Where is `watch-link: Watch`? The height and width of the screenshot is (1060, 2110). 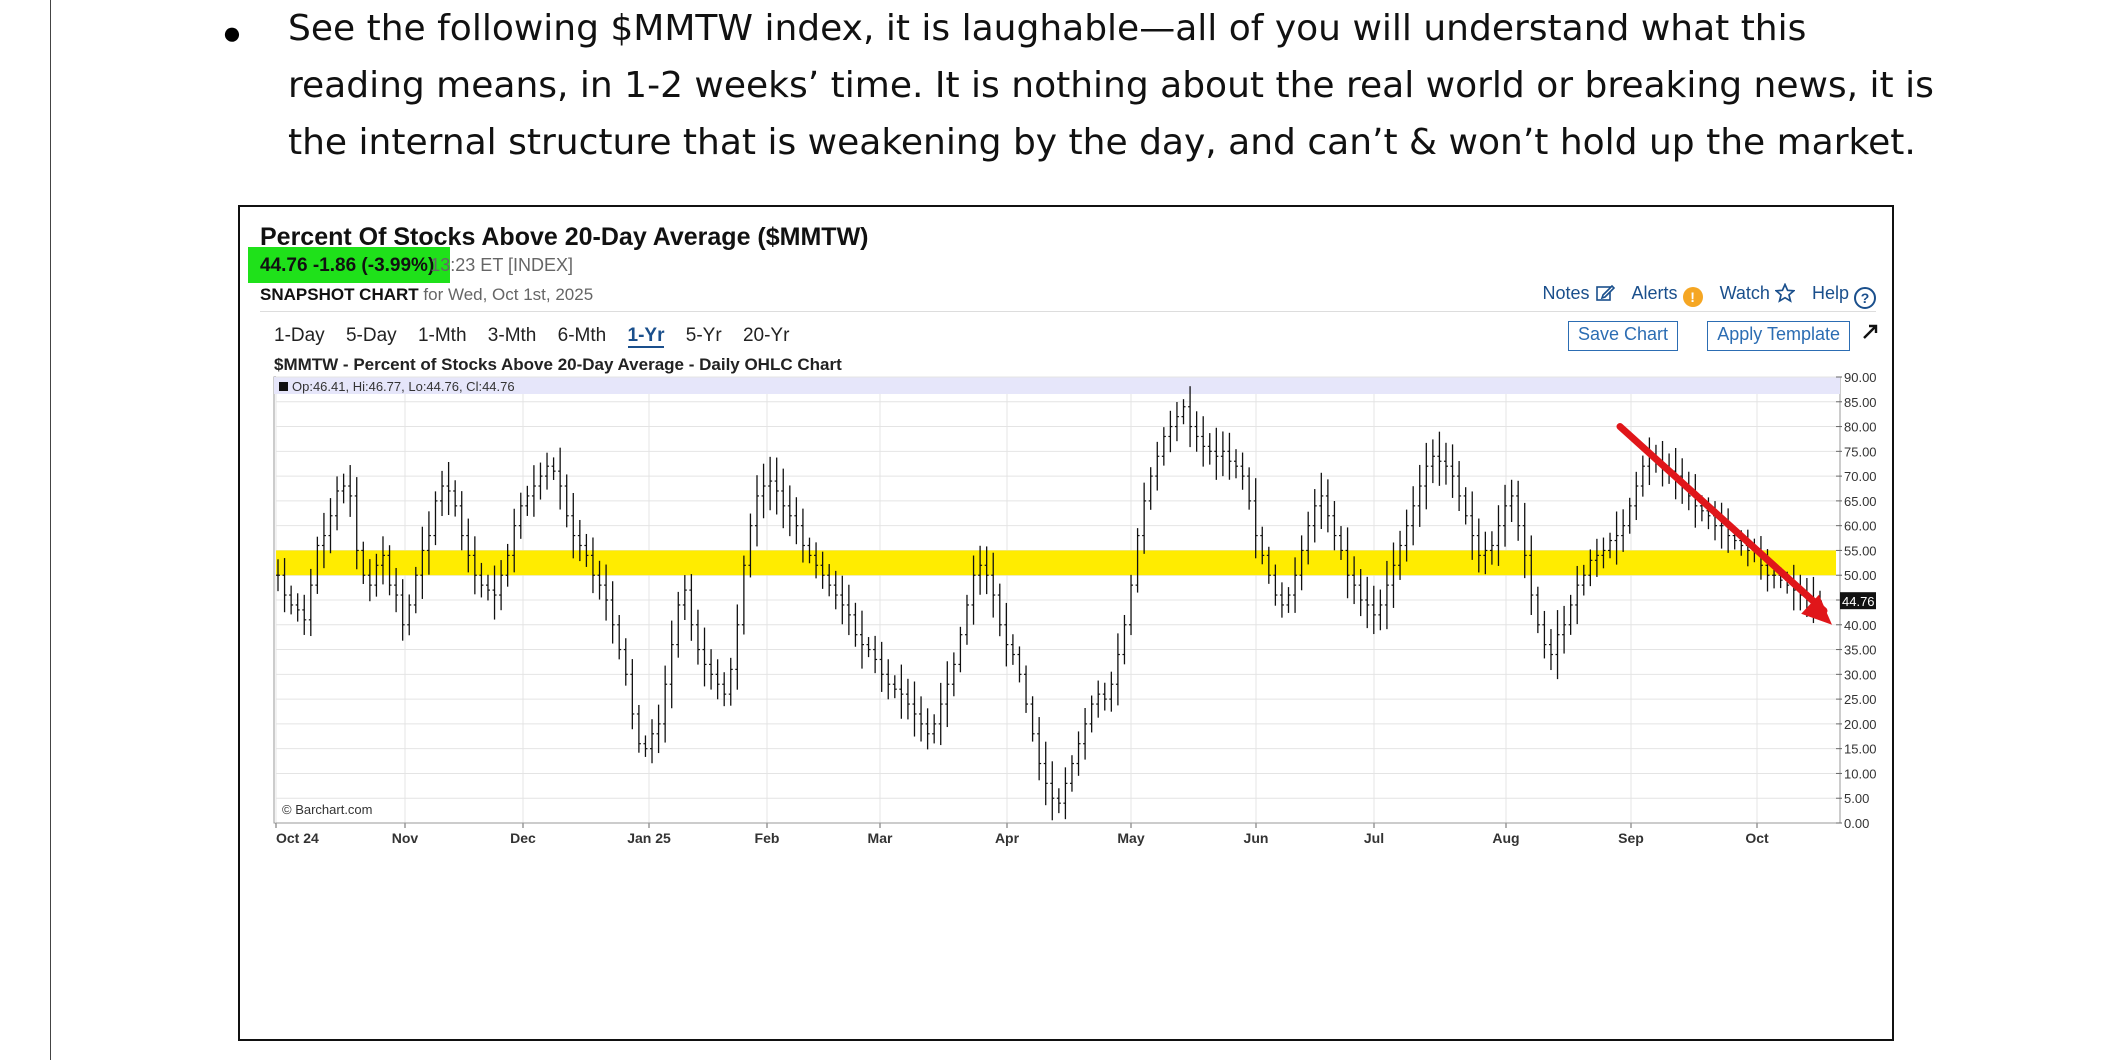 watch-link: Watch is located at coordinates (1757, 293).